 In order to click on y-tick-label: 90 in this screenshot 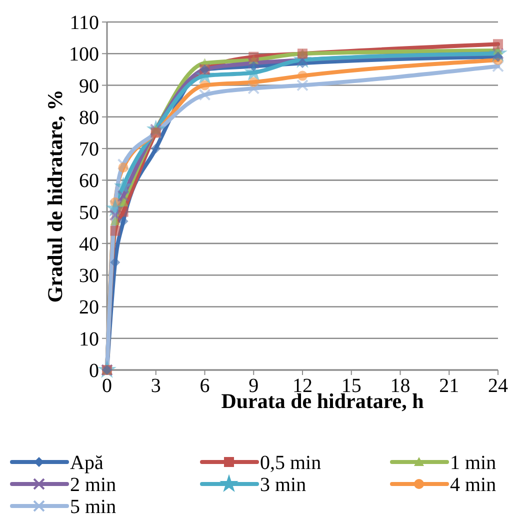, I will do `click(89, 86)`.